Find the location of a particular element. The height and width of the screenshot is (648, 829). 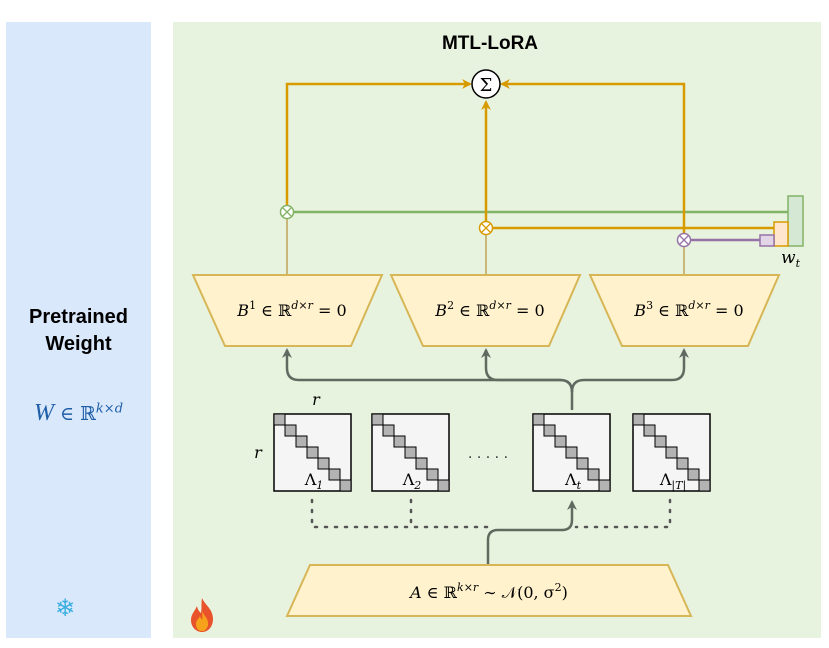

up-projection-b2: B2 ∈ ℝd×r = 0 is located at coordinates (485, 310).